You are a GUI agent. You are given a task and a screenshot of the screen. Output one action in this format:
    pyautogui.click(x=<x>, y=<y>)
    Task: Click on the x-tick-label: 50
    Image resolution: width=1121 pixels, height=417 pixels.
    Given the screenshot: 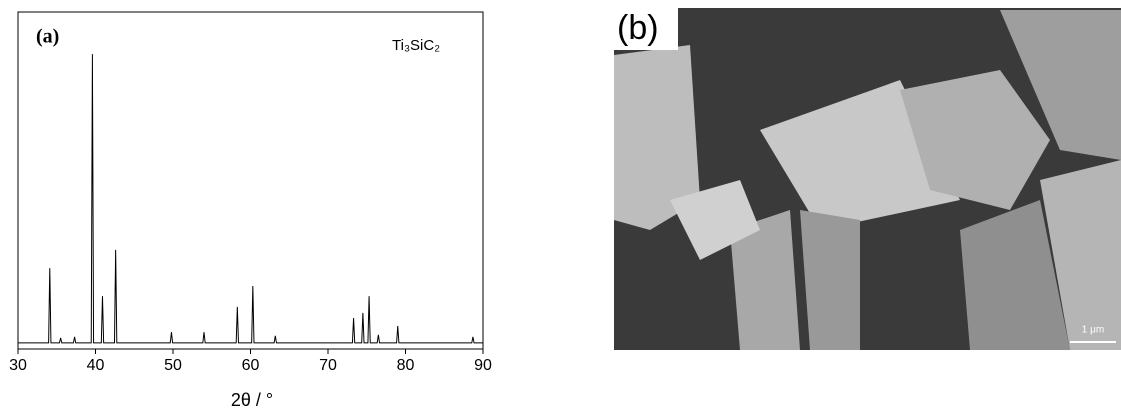 What is the action you would take?
    pyautogui.click(x=173, y=365)
    